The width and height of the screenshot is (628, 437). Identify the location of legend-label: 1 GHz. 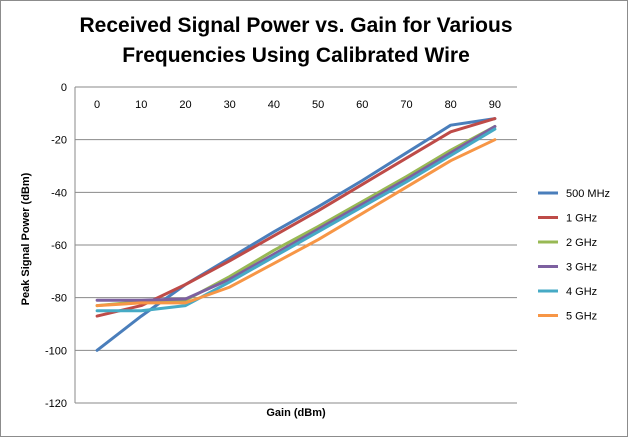
(581, 219).